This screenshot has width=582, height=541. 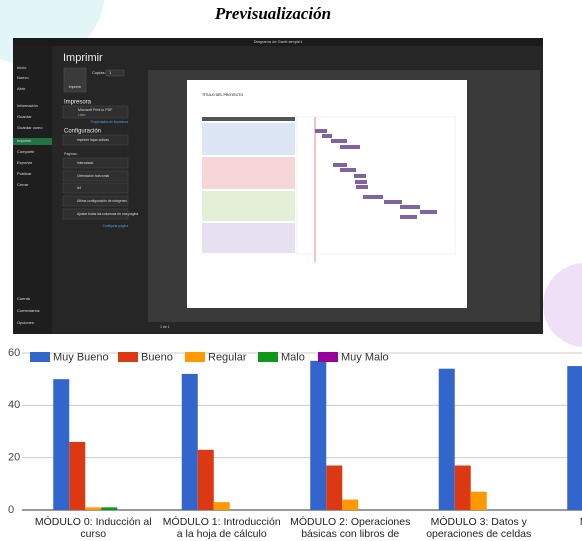 What do you see at coordinates (21, 88) in the screenshot?
I see `nav-item: Abrir` at bounding box center [21, 88].